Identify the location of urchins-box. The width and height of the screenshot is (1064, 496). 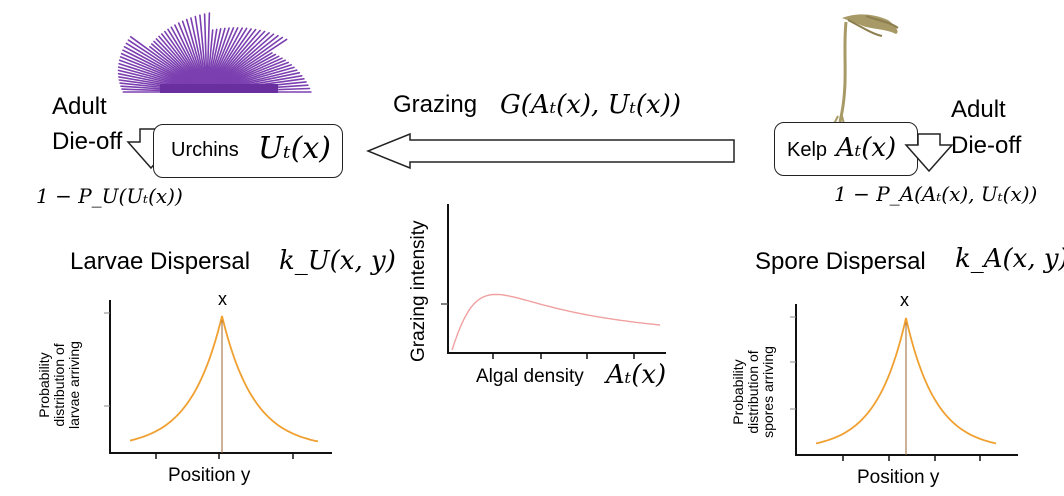
(248, 151).